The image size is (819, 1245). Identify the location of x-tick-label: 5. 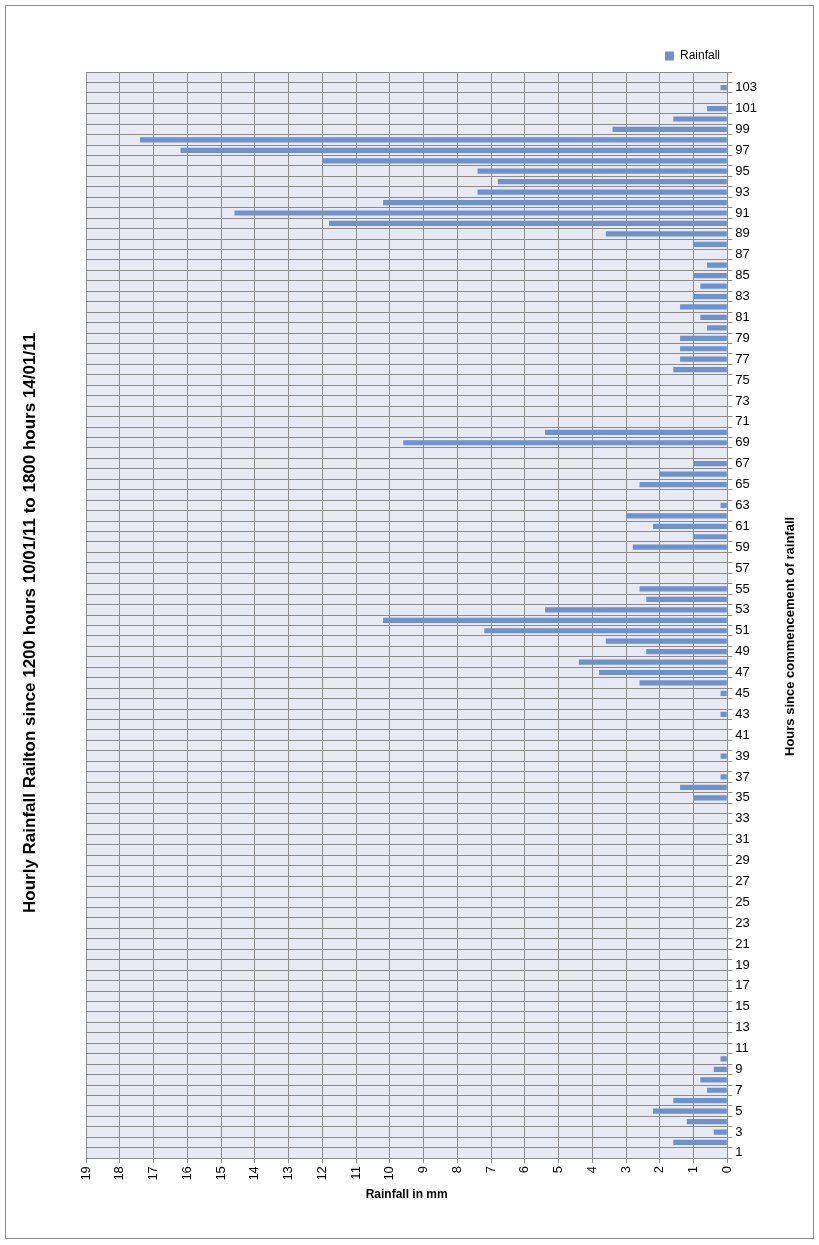
(558, 1170).